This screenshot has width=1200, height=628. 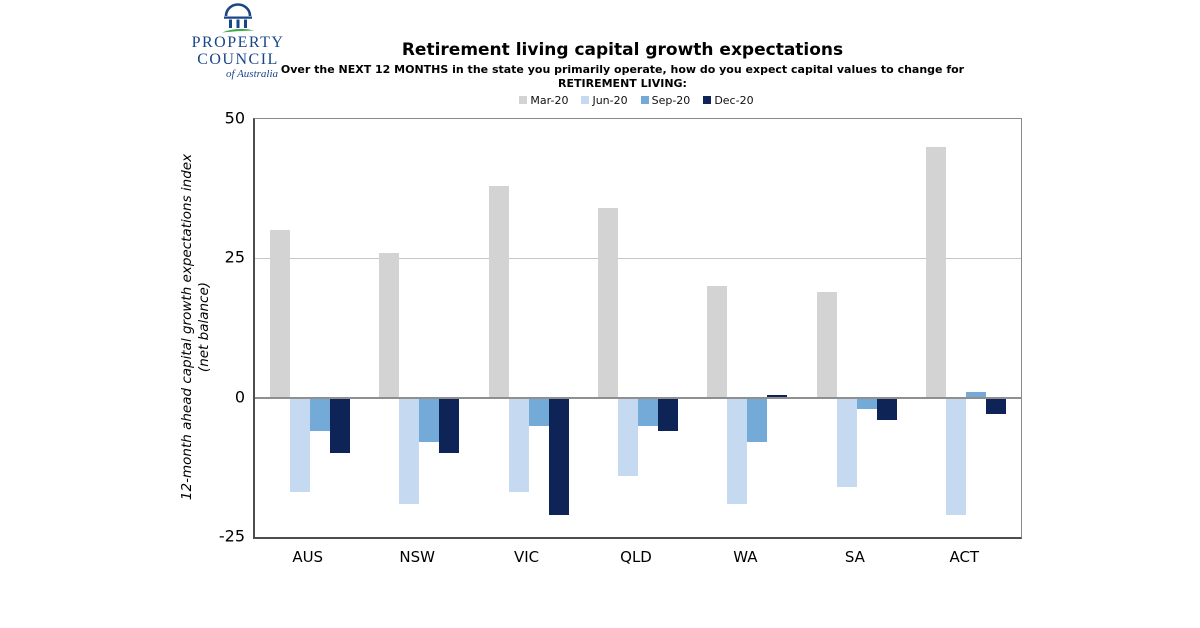 What do you see at coordinates (234, 257) in the screenshot?
I see `y-tick-25: 25` at bounding box center [234, 257].